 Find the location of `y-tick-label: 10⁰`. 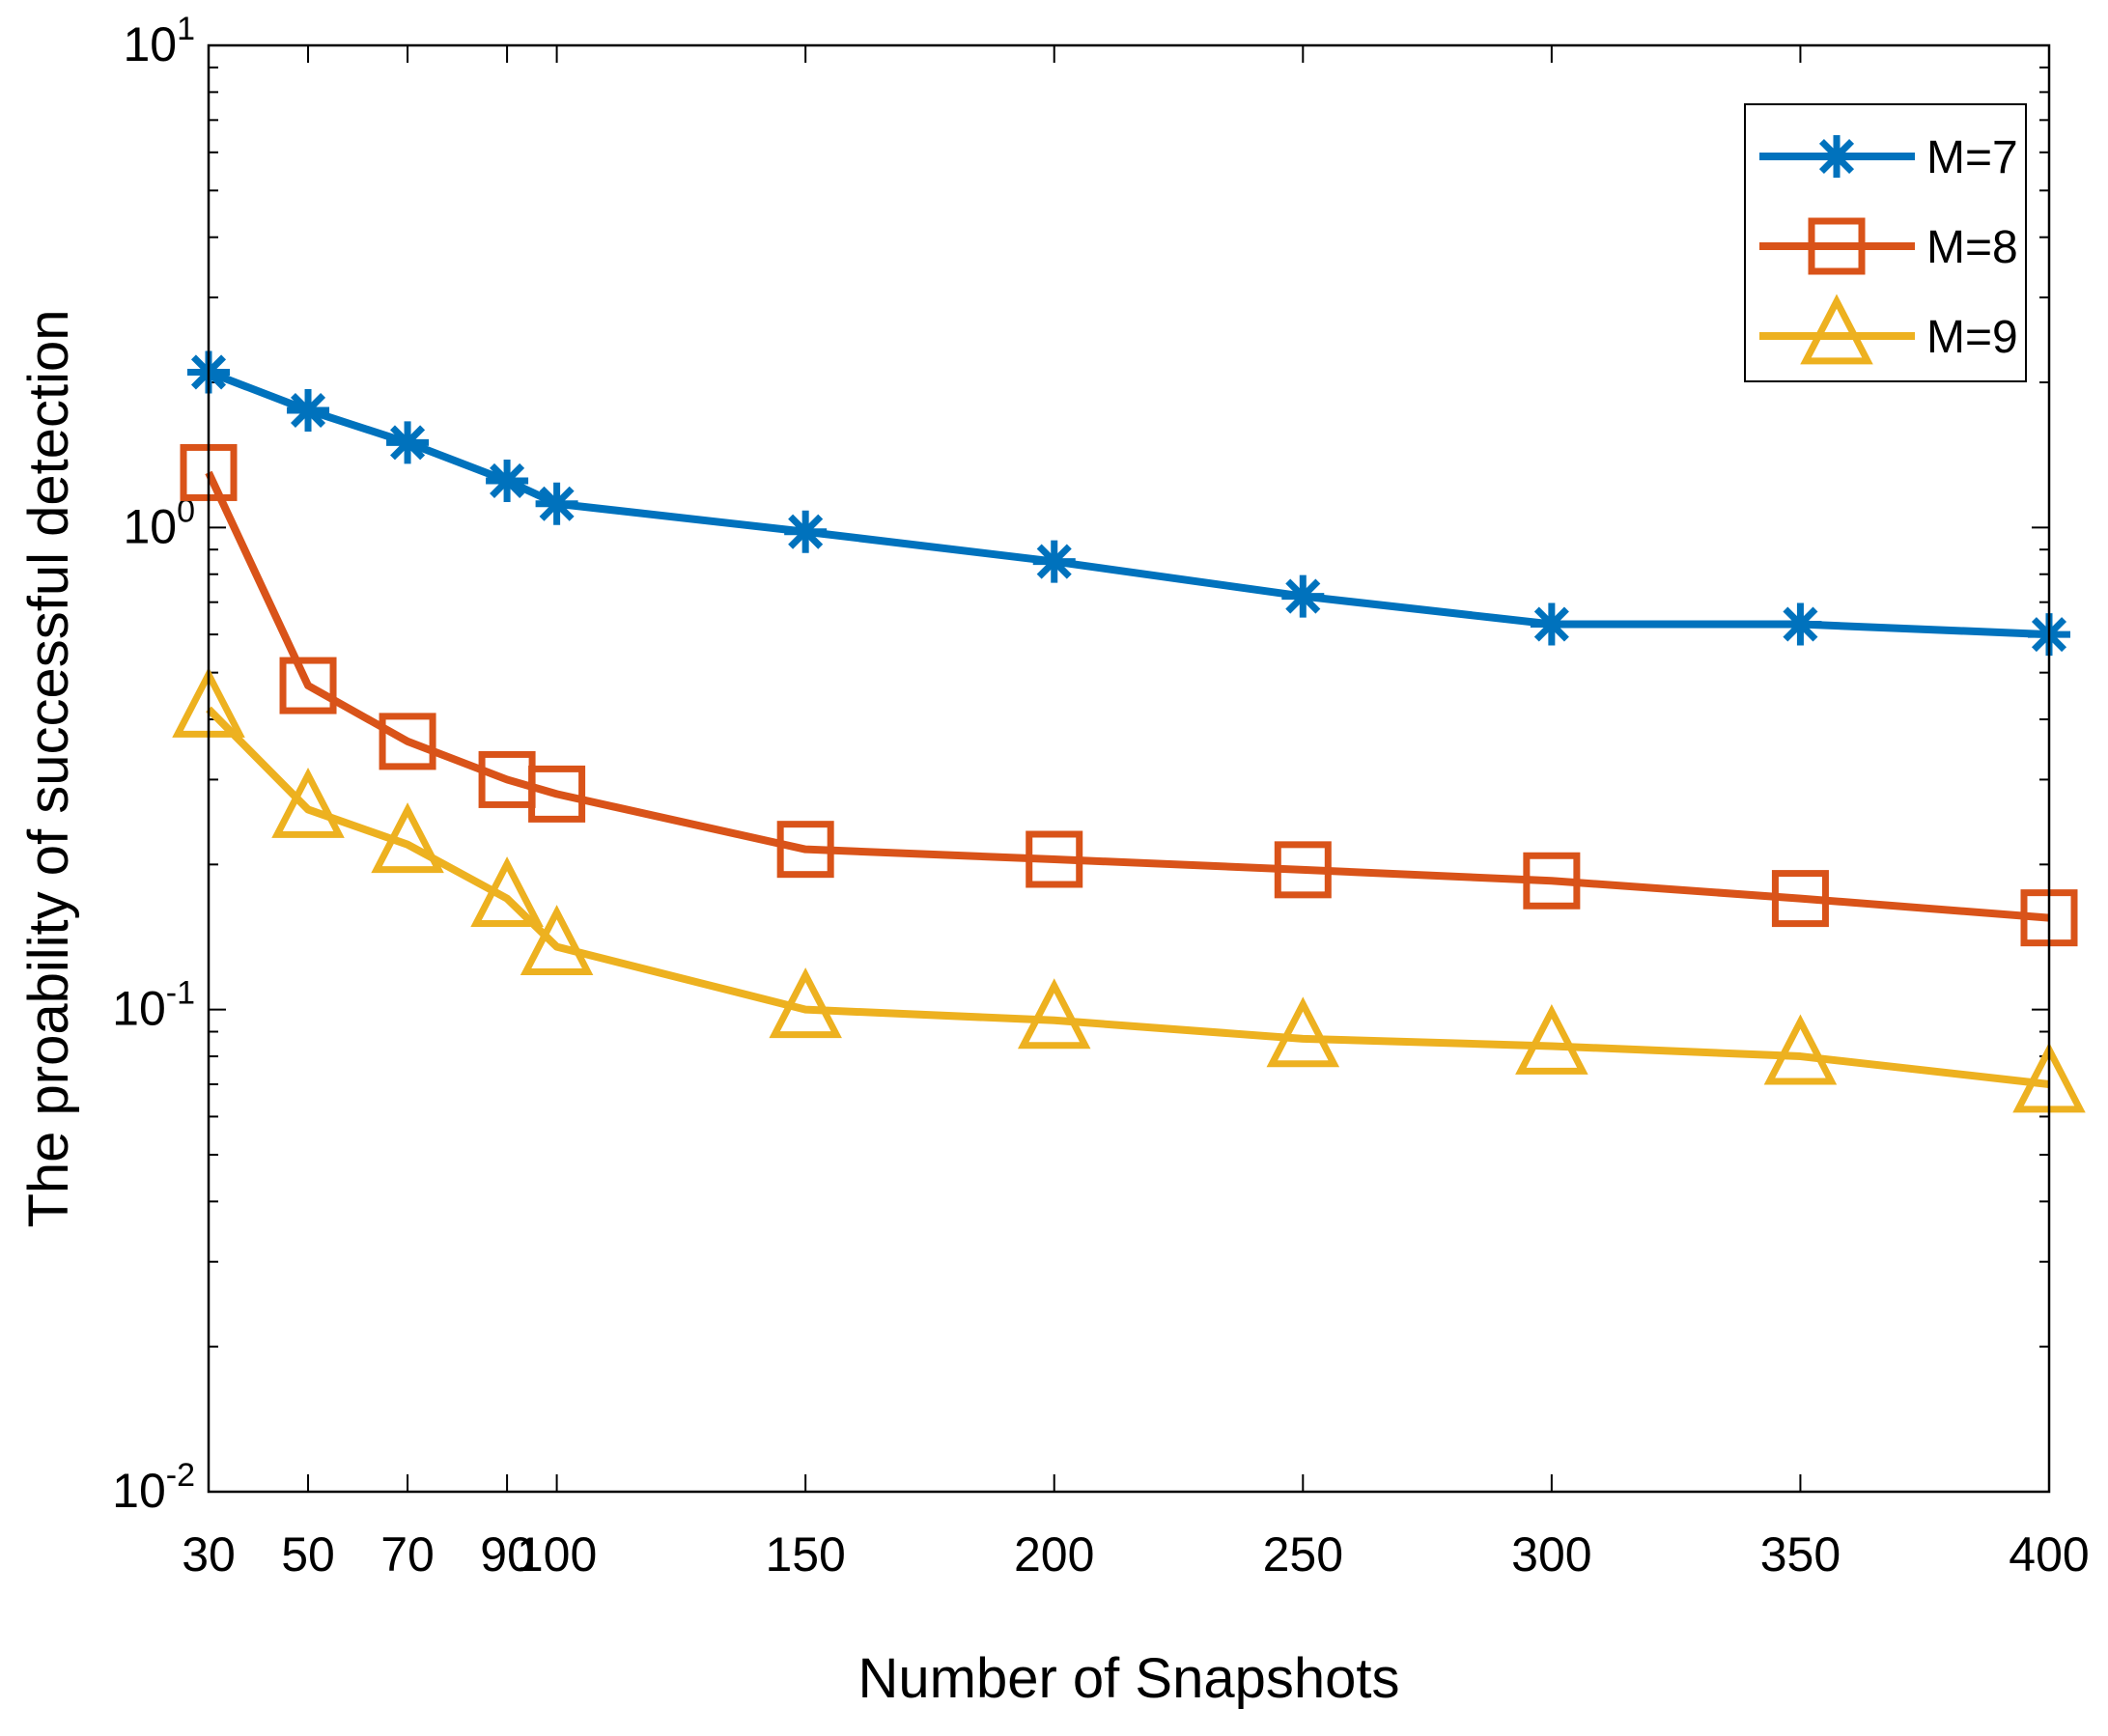

y-tick-label: 10⁰ is located at coordinates (159, 523).